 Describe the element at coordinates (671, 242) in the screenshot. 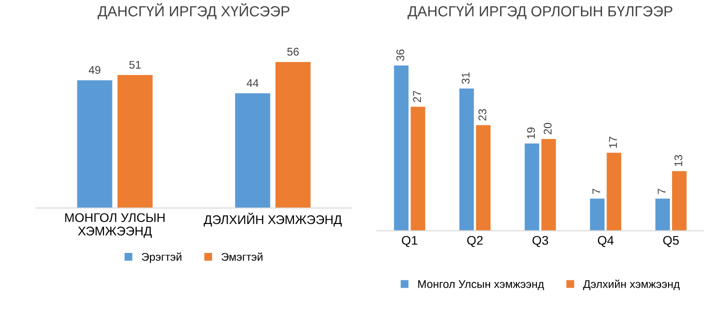

I see `x-tick-label: Q5` at that location.